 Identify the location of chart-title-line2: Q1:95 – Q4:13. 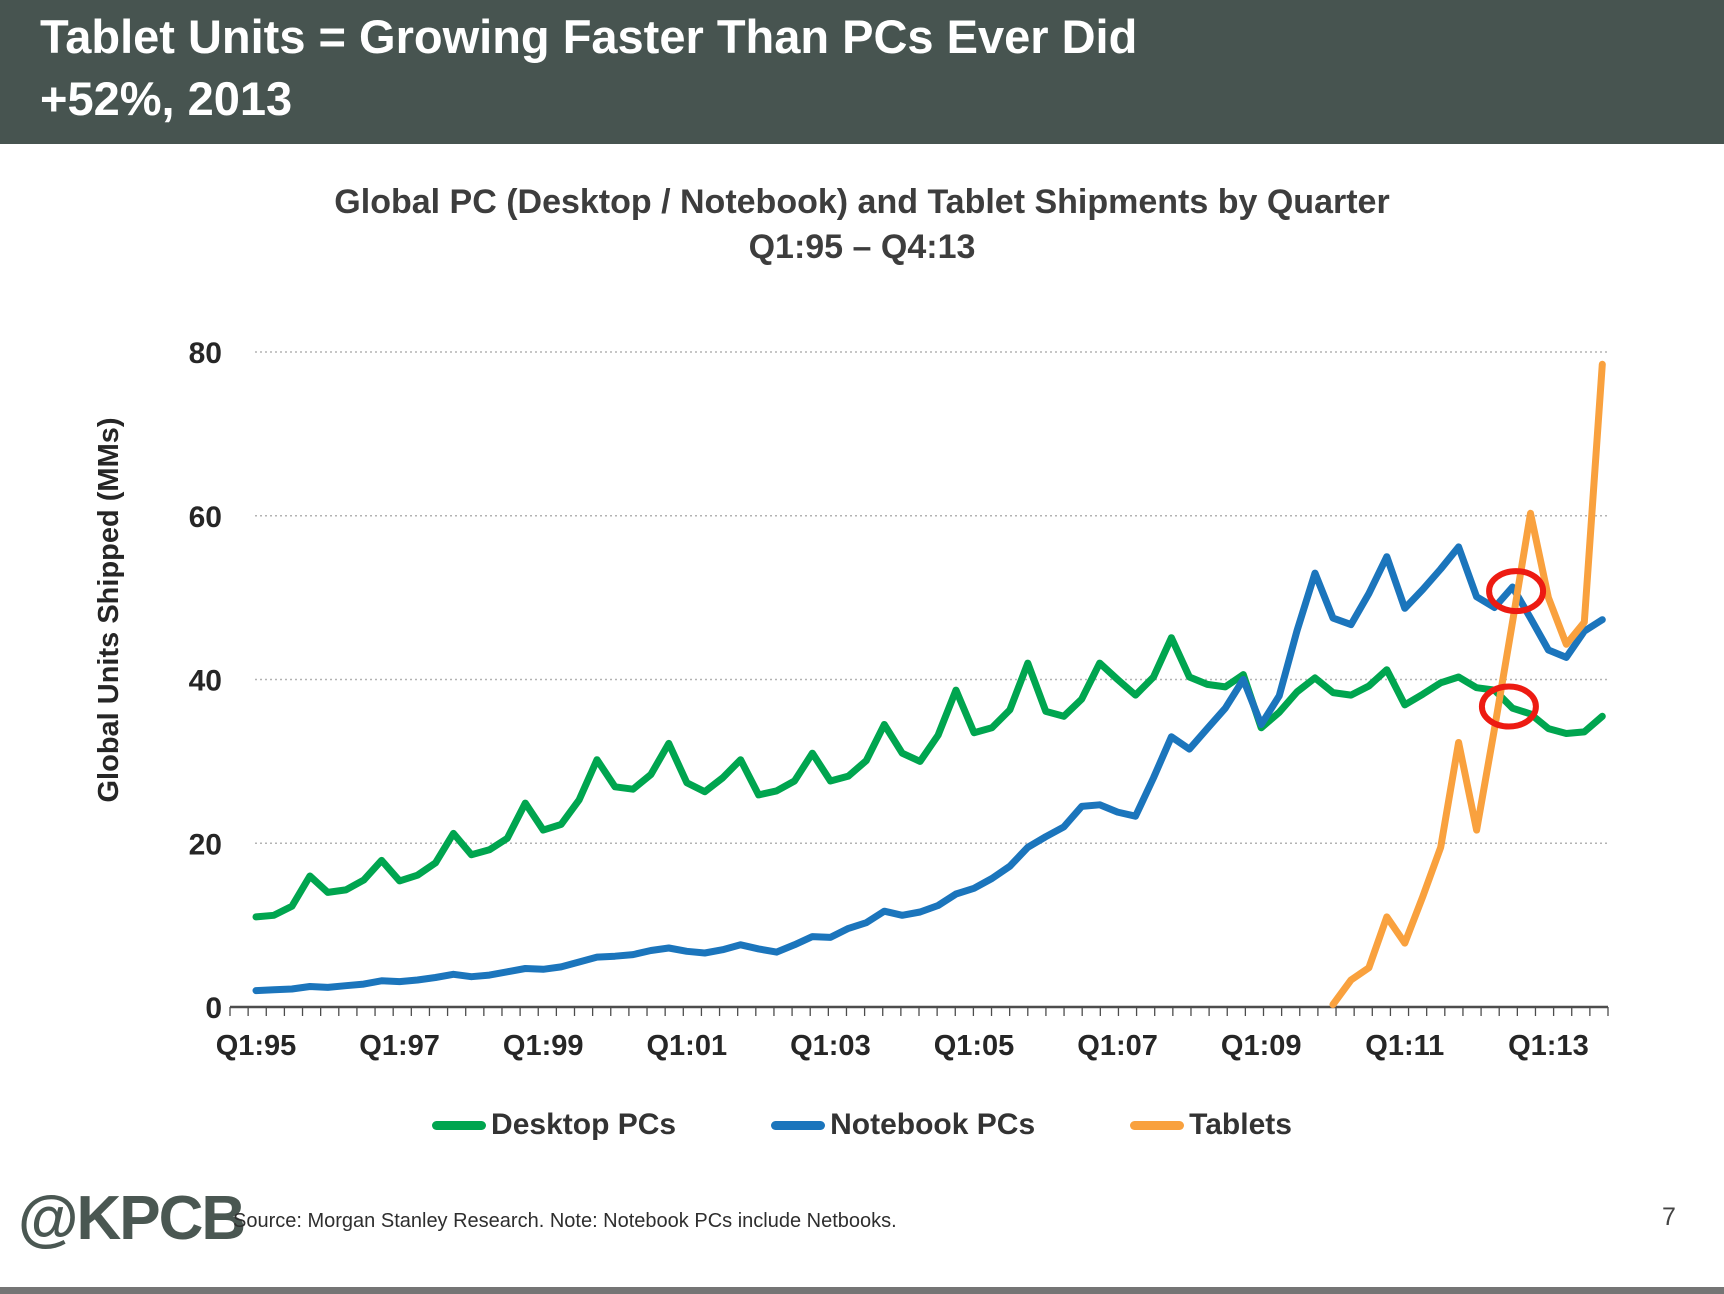
(862, 247).